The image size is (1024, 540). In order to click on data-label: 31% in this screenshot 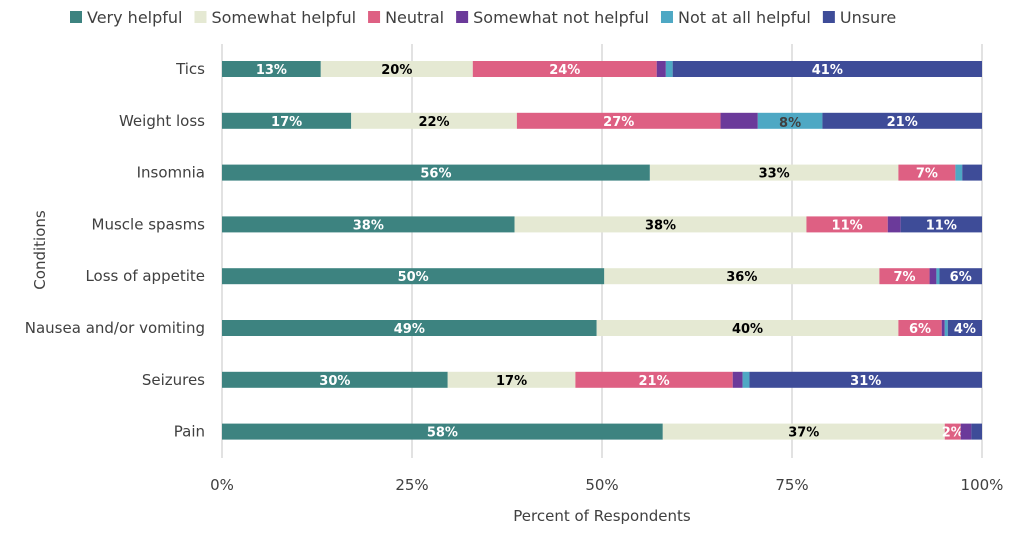, I will do `click(865, 381)`.